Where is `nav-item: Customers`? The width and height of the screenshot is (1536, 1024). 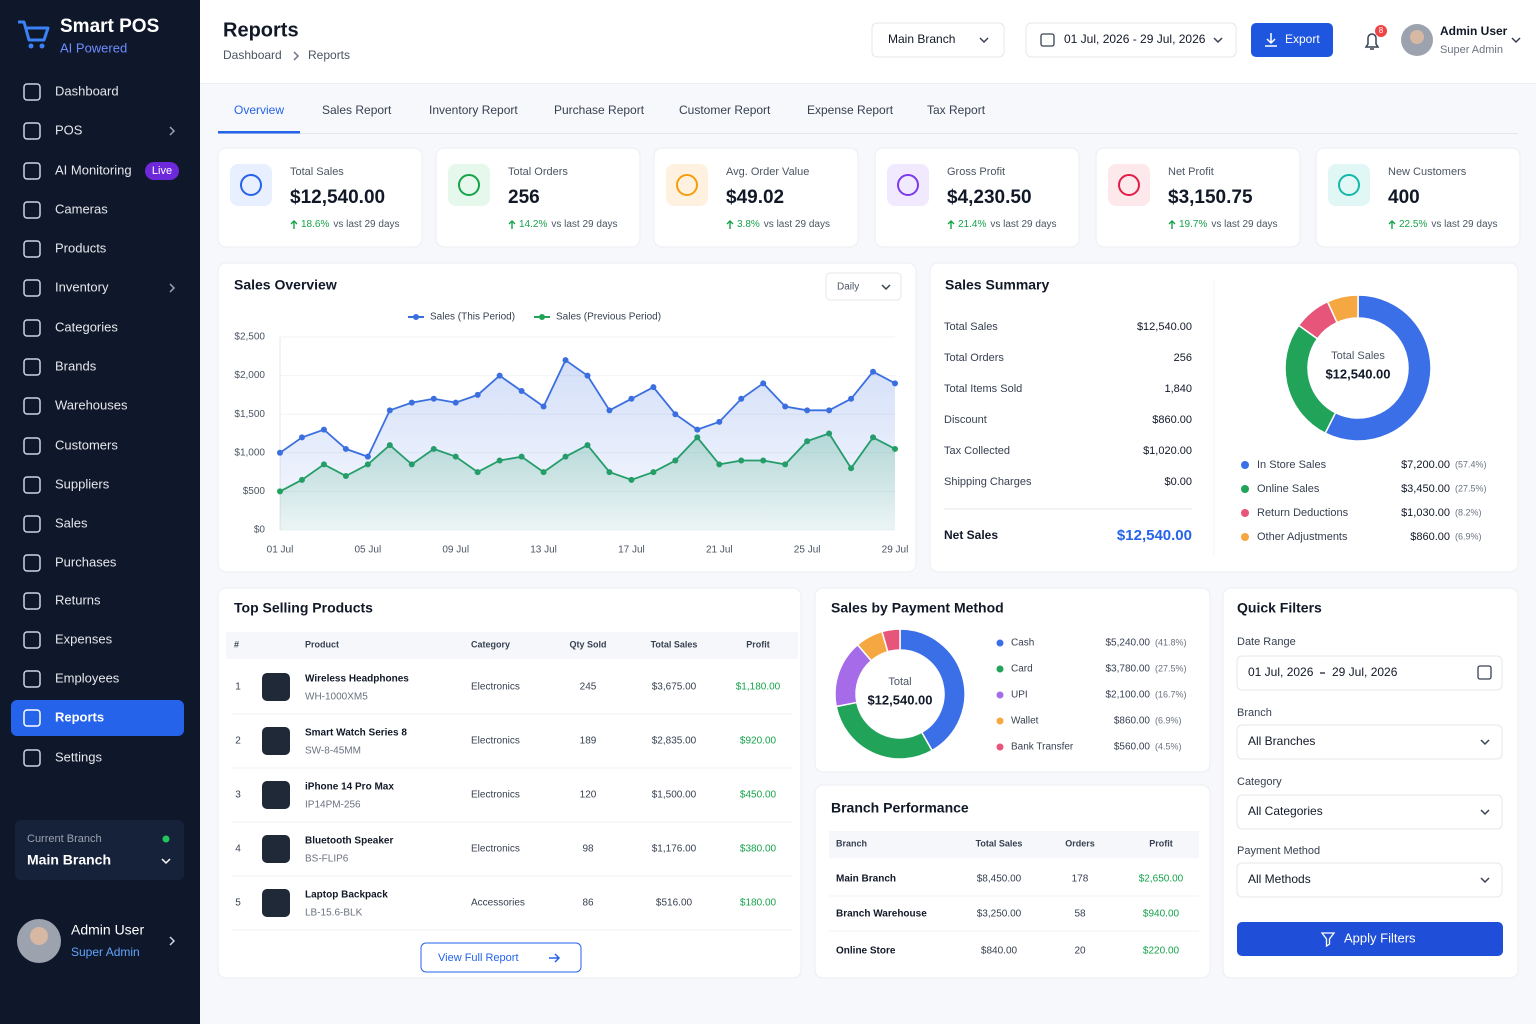 nav-item: Customers is located at coordinates (86, 444).